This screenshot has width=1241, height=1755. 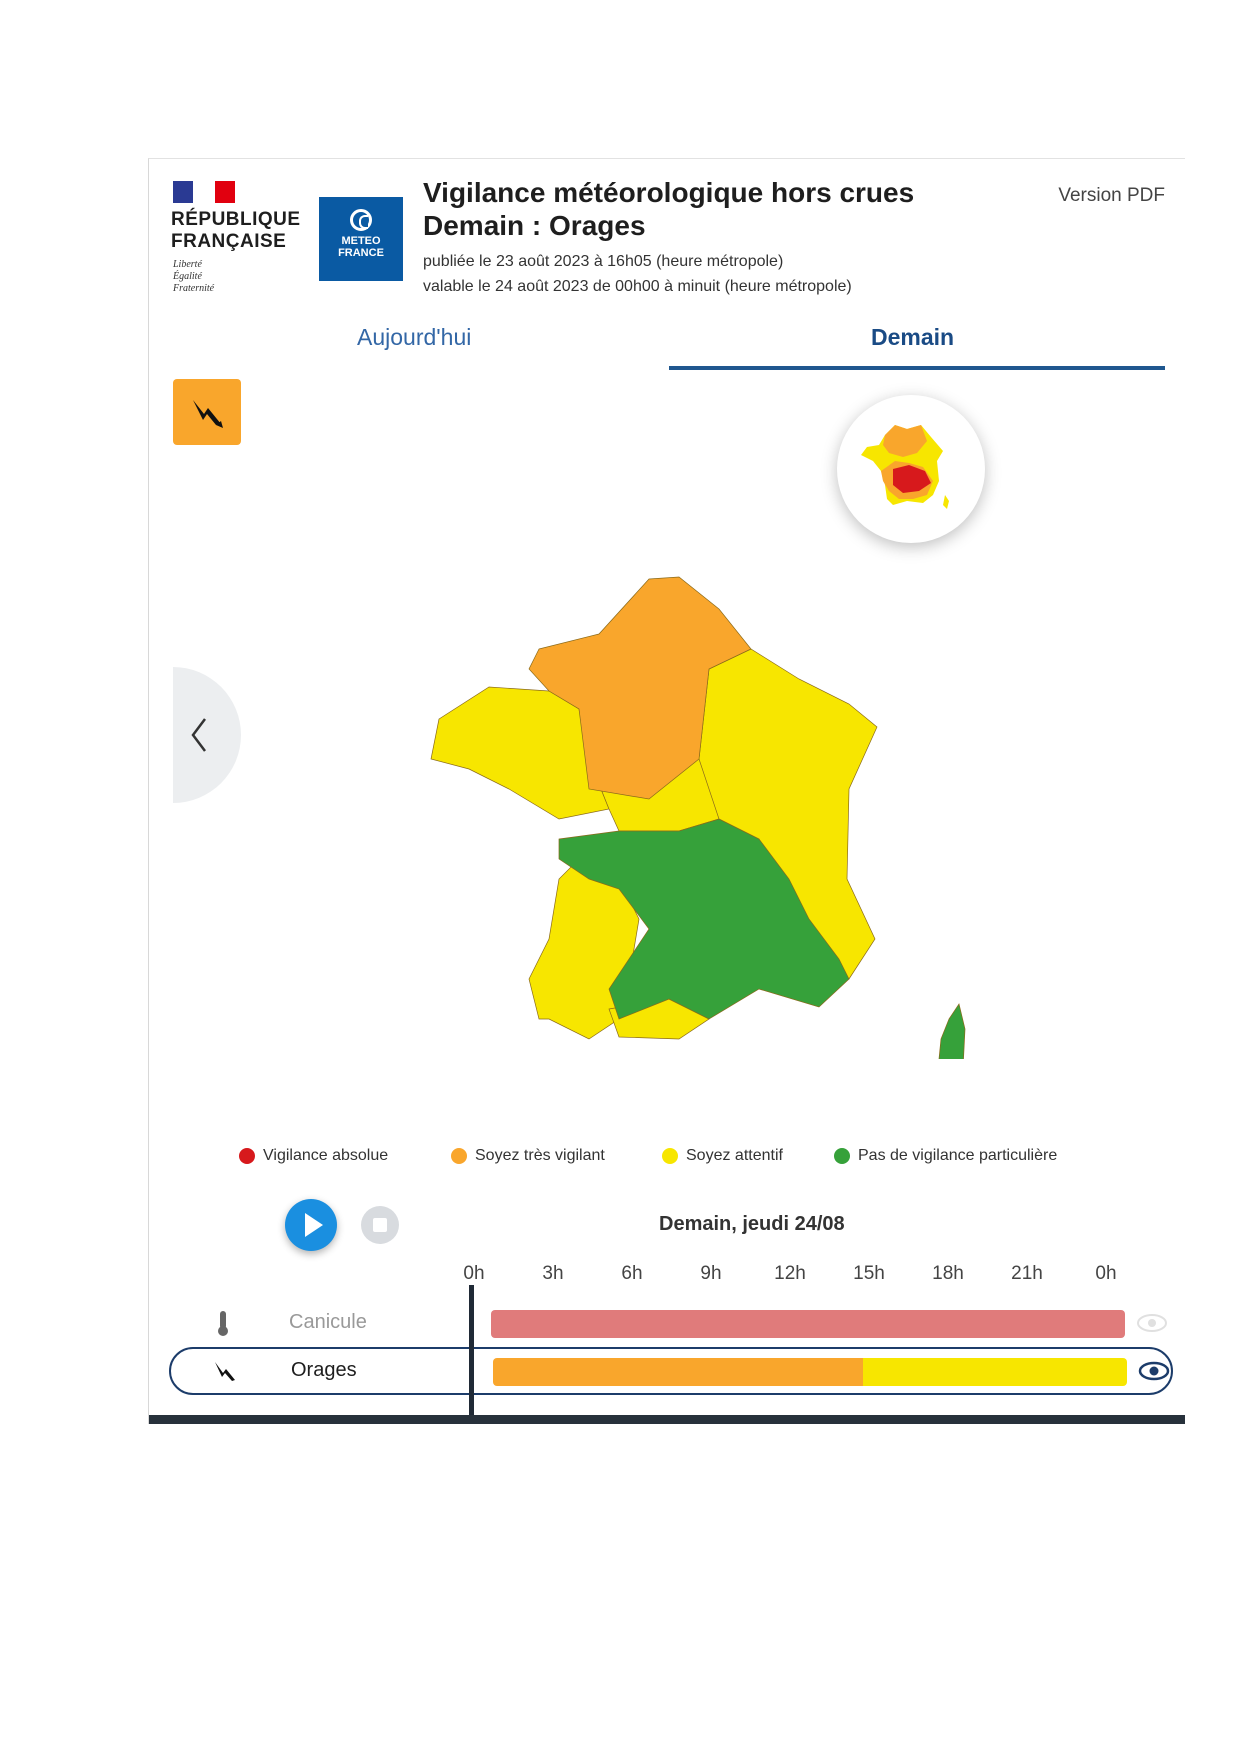 What do you see at coordinates (752, 1224) in the screenshot?
I see `timeline-date-label: Demain, jeudi 24/08` at bounding box center [752, 1224].